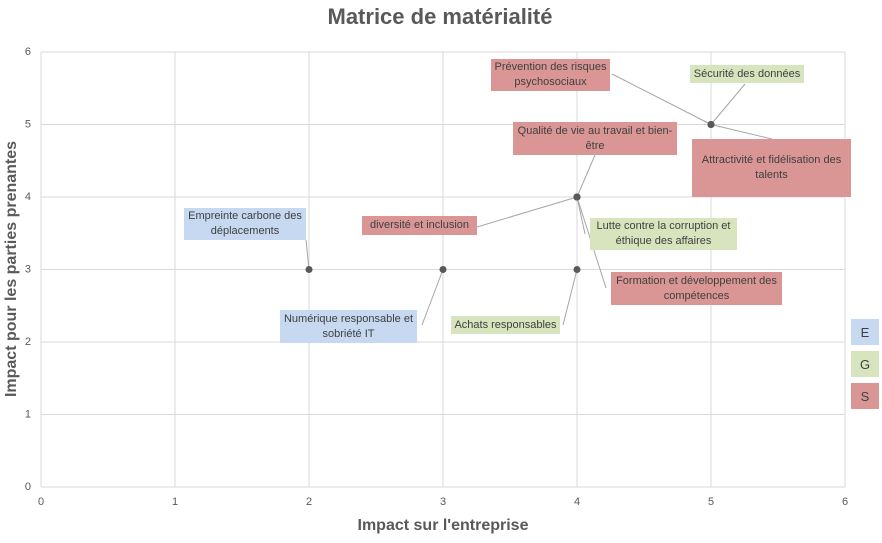  I want to click on y-tick-label: 2, so click(28, 342).